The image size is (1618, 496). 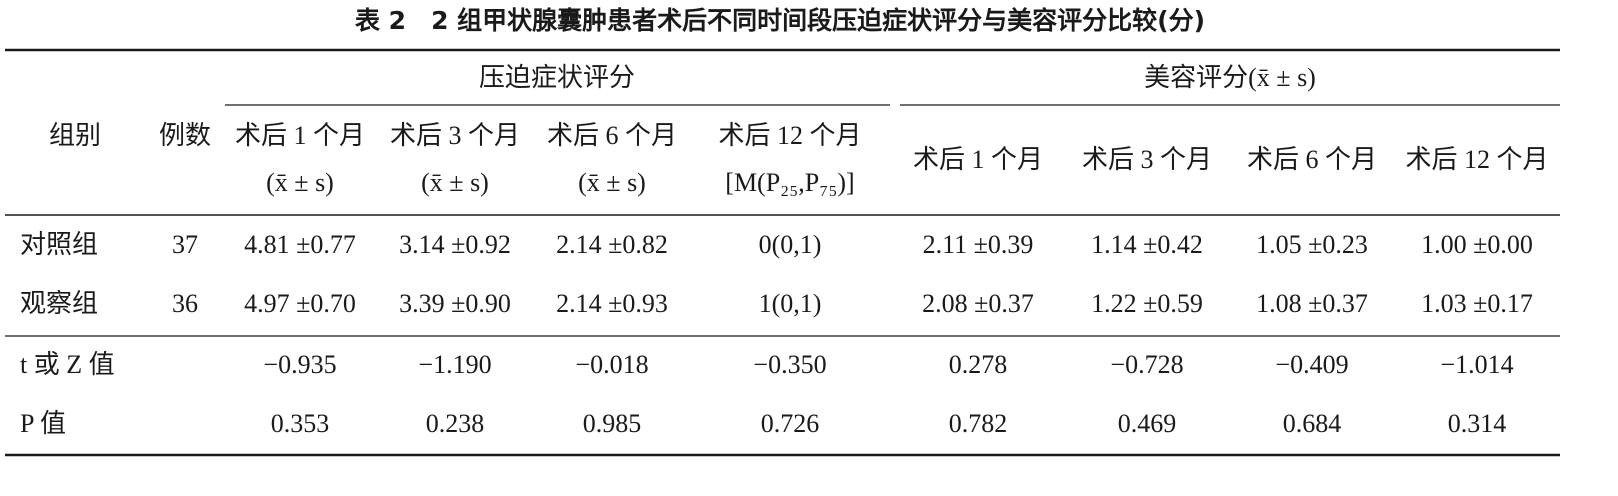 What do you see at coordinates (1476, 364) in the screenshot?
I see `cell: −1.014` at bounding box center [1476, 364].